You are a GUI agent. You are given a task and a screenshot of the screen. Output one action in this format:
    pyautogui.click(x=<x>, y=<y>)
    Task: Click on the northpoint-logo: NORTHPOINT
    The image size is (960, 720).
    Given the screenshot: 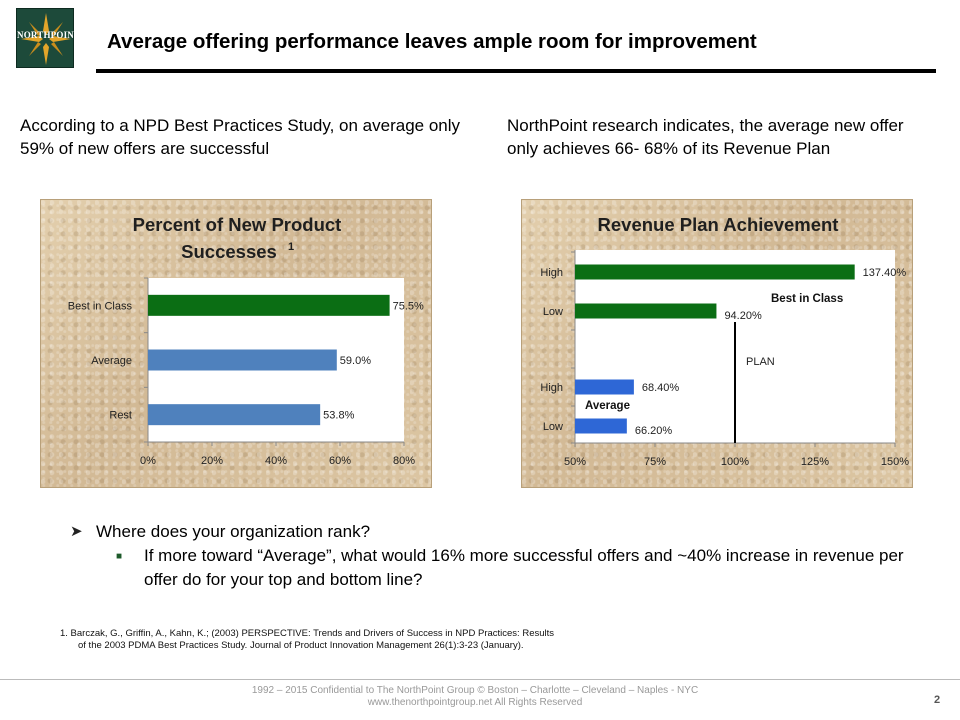 What is the action you would take?
    pyautogui.click(x=48, y=38)
    